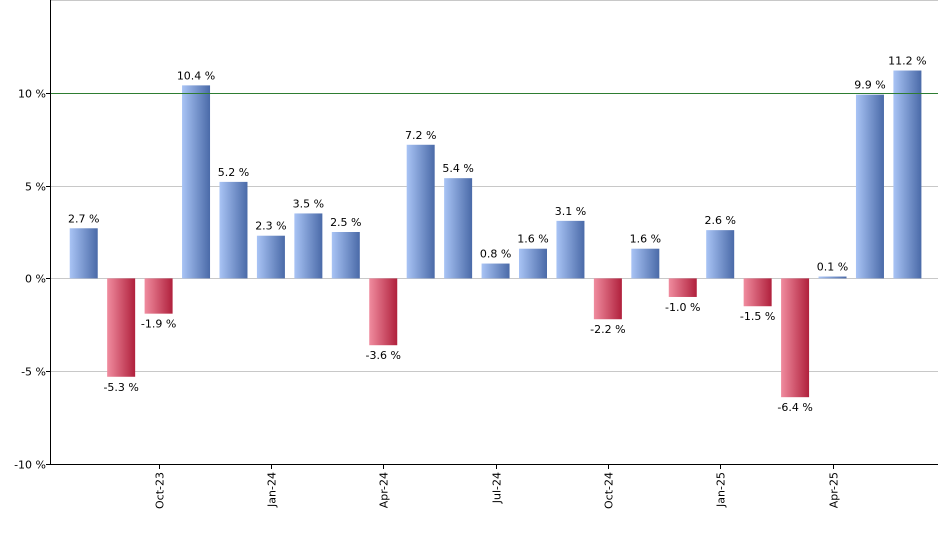 The width and height of the screenshot is (940, 550). What do you see at coordinates (721, 490) in the screenshot?
I see `x-tick-label: Jan-25` at bounding box center [721, 490].